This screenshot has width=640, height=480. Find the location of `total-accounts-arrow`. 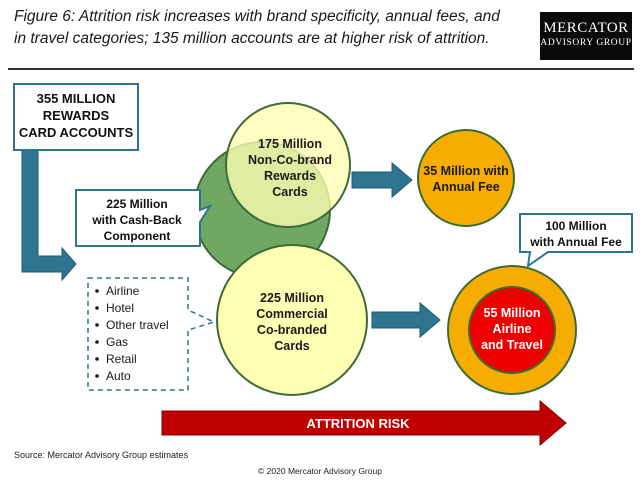

total-accounts-arrow is located at coordinates (49, 215).